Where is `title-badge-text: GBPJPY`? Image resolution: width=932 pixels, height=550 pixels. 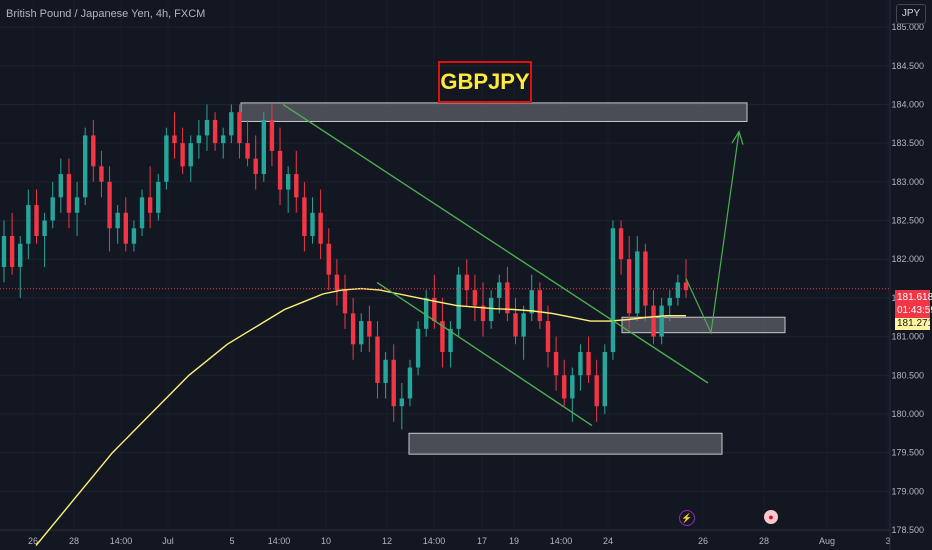
title-badge-text: GBPJPY is located at coordinates (485, 81).